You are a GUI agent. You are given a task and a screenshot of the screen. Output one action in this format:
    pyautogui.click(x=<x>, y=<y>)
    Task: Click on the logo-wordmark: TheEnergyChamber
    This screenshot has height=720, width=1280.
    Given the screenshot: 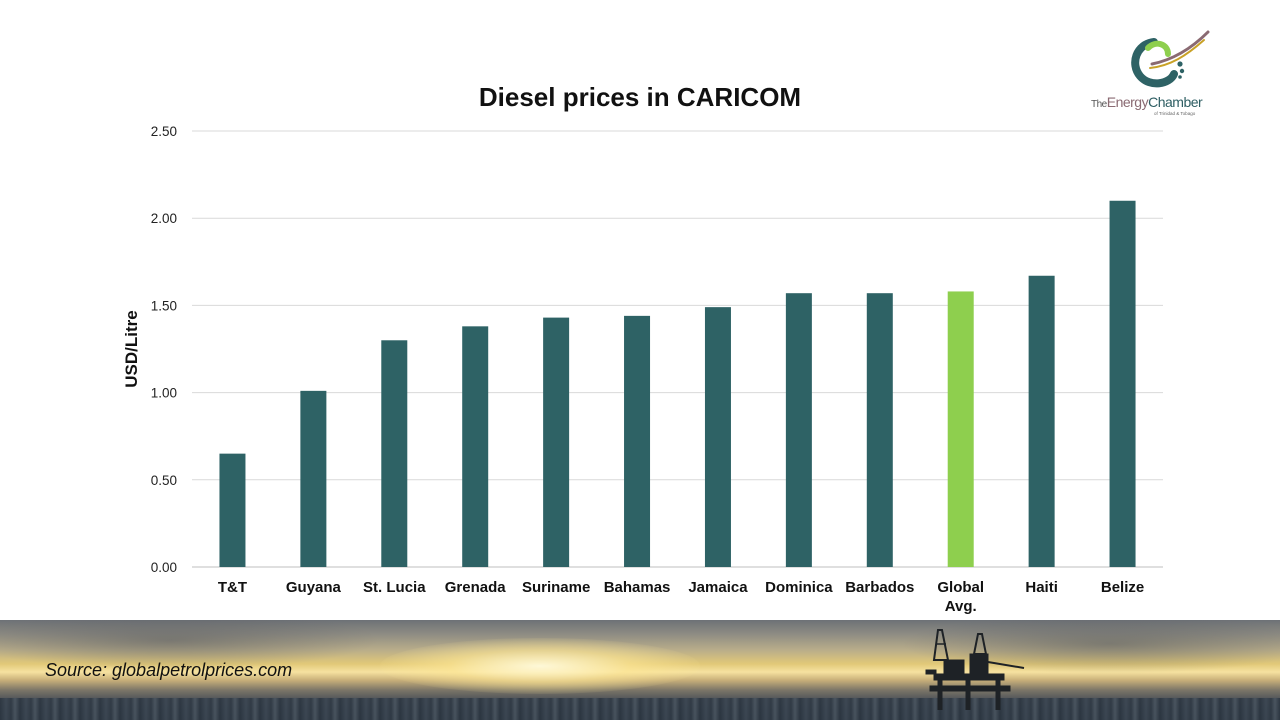 What is the action you would take?
    pyautogui.click(x=1147, y=102)
    